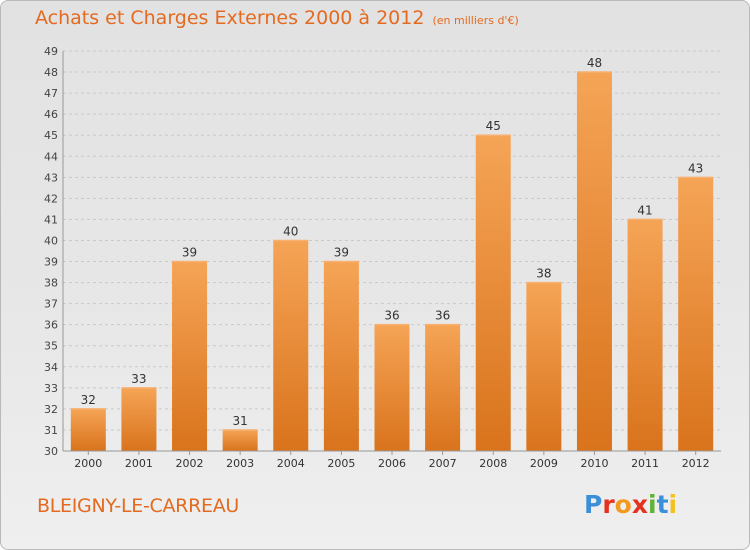 The image size is (750, 550). What do you see at coordinates (594, 463) in the screenshot?
I see `x-tick-label: 2010` at bounding box center [594, 463].